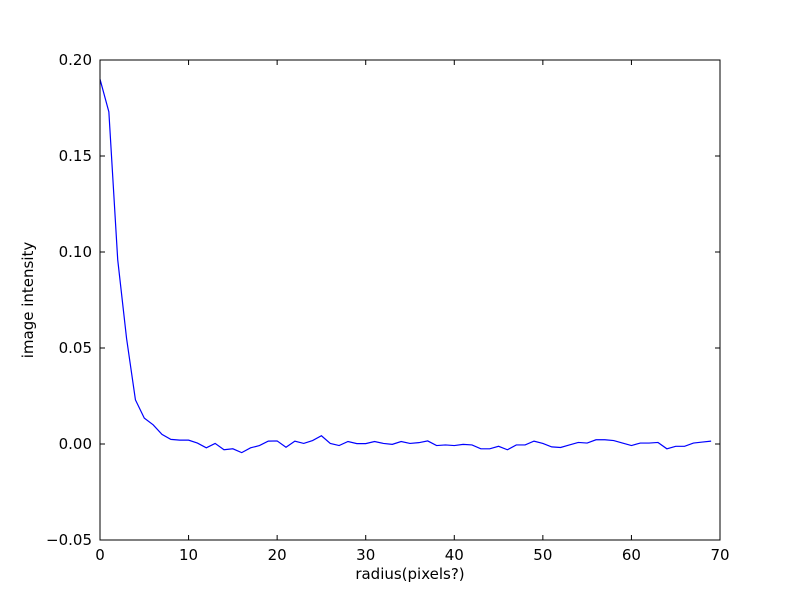  What do you see at coordinates (365, 555) in the screenshot?
I see `x-tick-label: 30` at bounding box center [365, 555].